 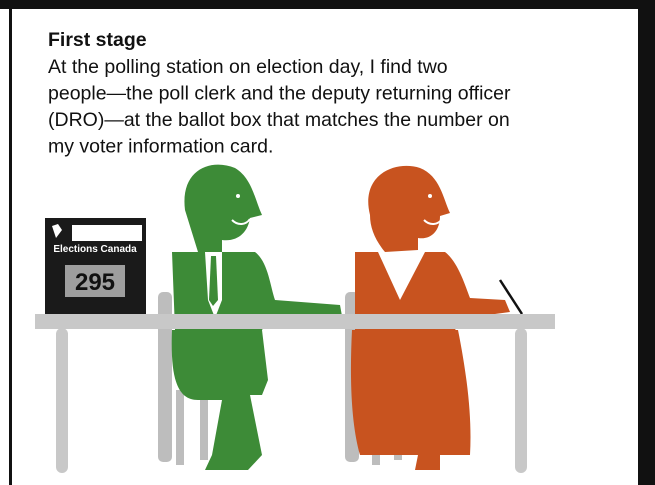 What do you see at coordinates (160, 147) in the screenshot?
I see `body-line: my voter information card.` at bounding box center [160, 147].